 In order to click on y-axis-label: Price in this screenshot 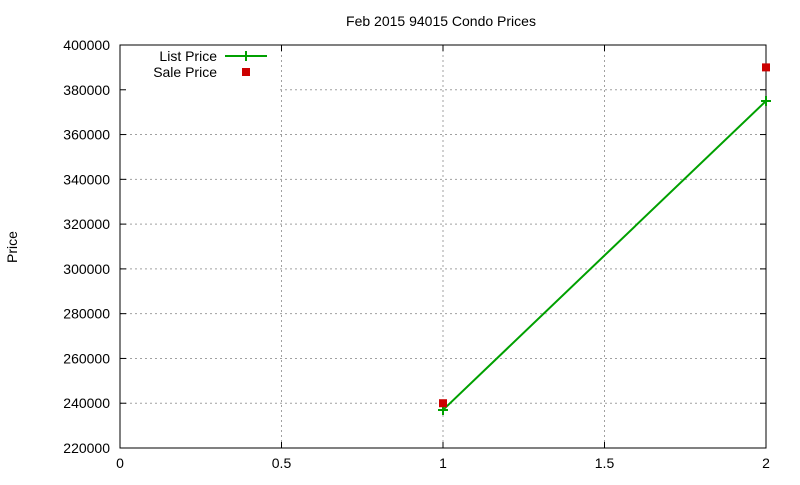, I will do `click(12, 247)`.